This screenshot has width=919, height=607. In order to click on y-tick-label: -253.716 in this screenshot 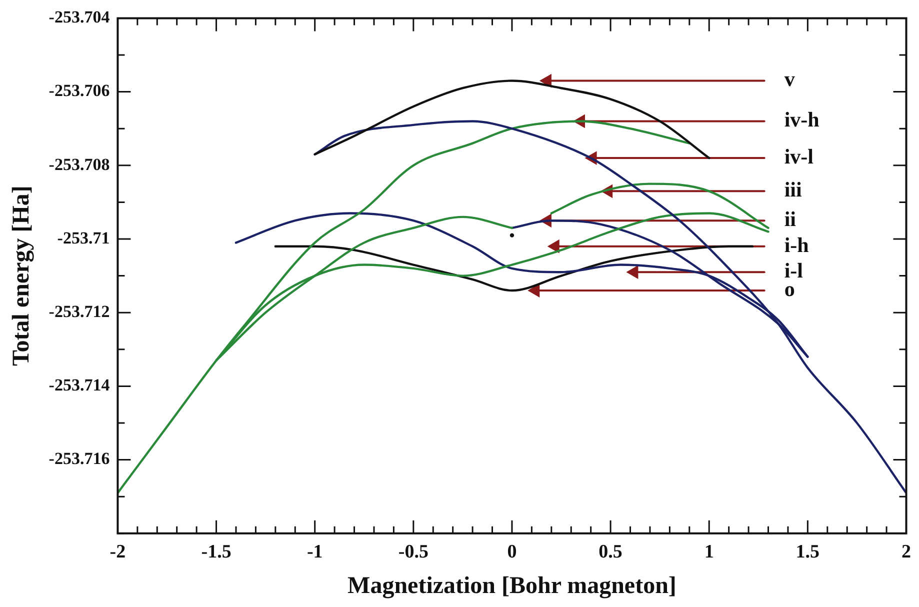, I will do `click(79, 458)`.